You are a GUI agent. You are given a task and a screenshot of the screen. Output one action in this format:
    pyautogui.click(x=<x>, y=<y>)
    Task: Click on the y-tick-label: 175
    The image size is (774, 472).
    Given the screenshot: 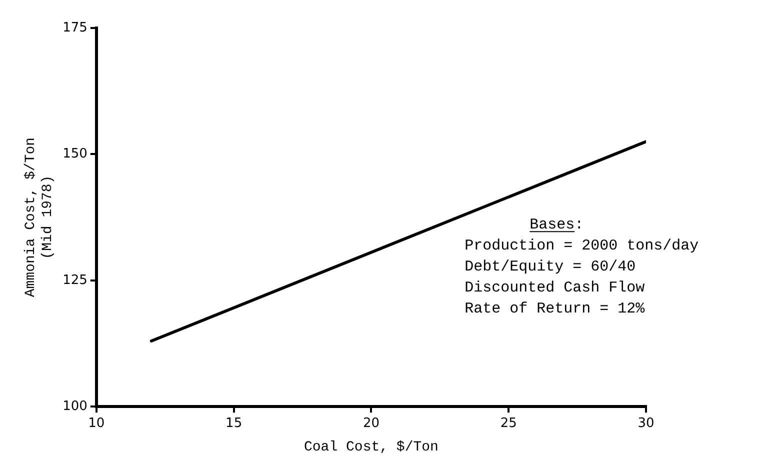 What is the action you would take?
    pyautogui.click(x=75, y=28)
    